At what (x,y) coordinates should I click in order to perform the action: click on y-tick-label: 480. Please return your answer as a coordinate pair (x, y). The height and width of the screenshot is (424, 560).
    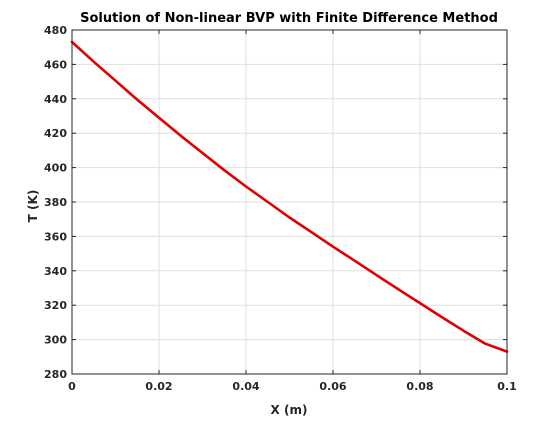
    Looking at the image, I should click on (55, 30).